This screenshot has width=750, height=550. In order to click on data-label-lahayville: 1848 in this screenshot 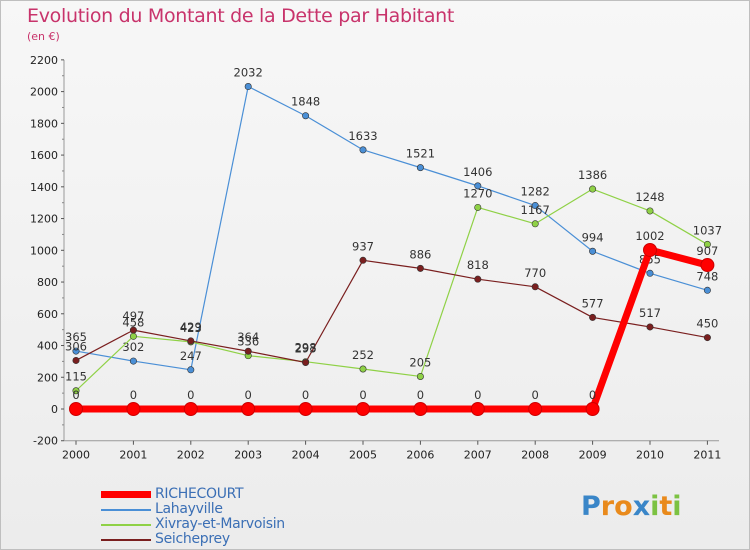, I will do `click(305, 102)`.